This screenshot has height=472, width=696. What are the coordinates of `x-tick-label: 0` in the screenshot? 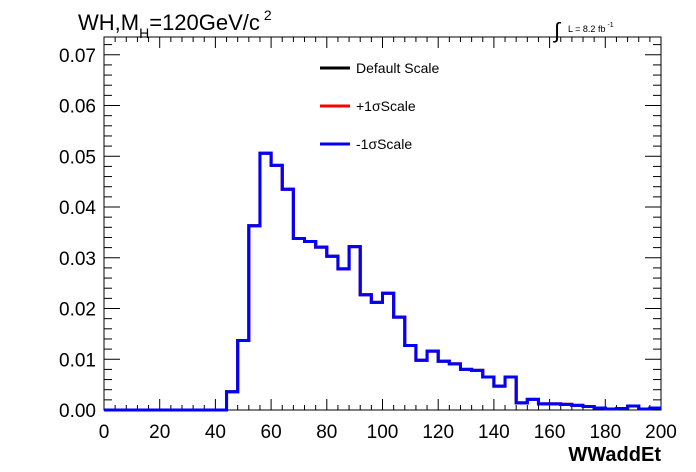 It's located at (104, 432).